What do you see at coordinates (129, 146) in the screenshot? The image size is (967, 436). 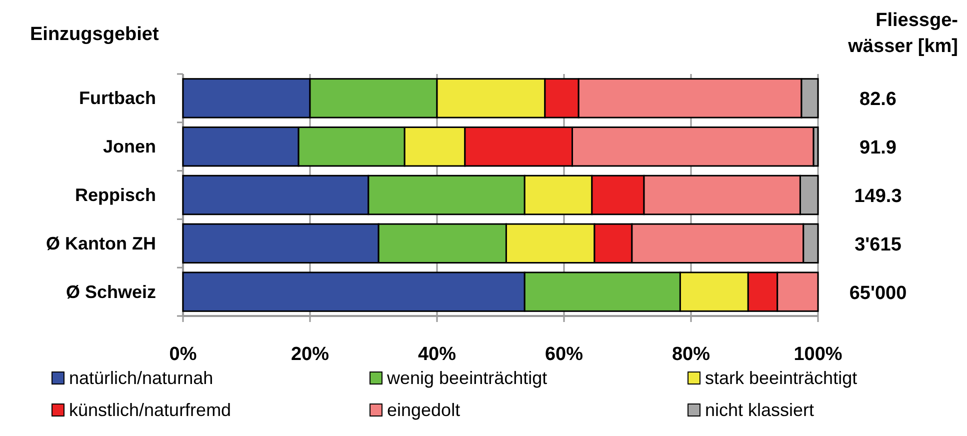 I see `y-tick-label: Jonen` at bounding box center [129, 146].